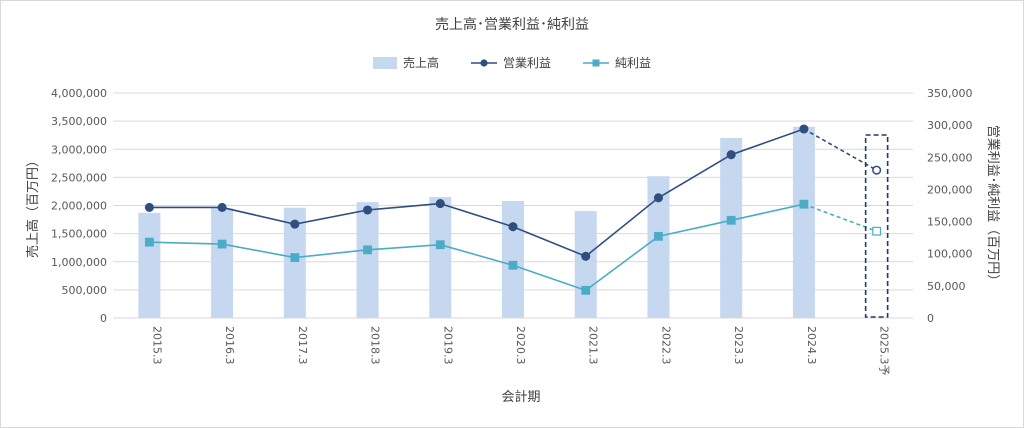  Describe the element at coordinates (738, 345) in the screenshot. I see `x-tick-label: 2023.3` at that location.